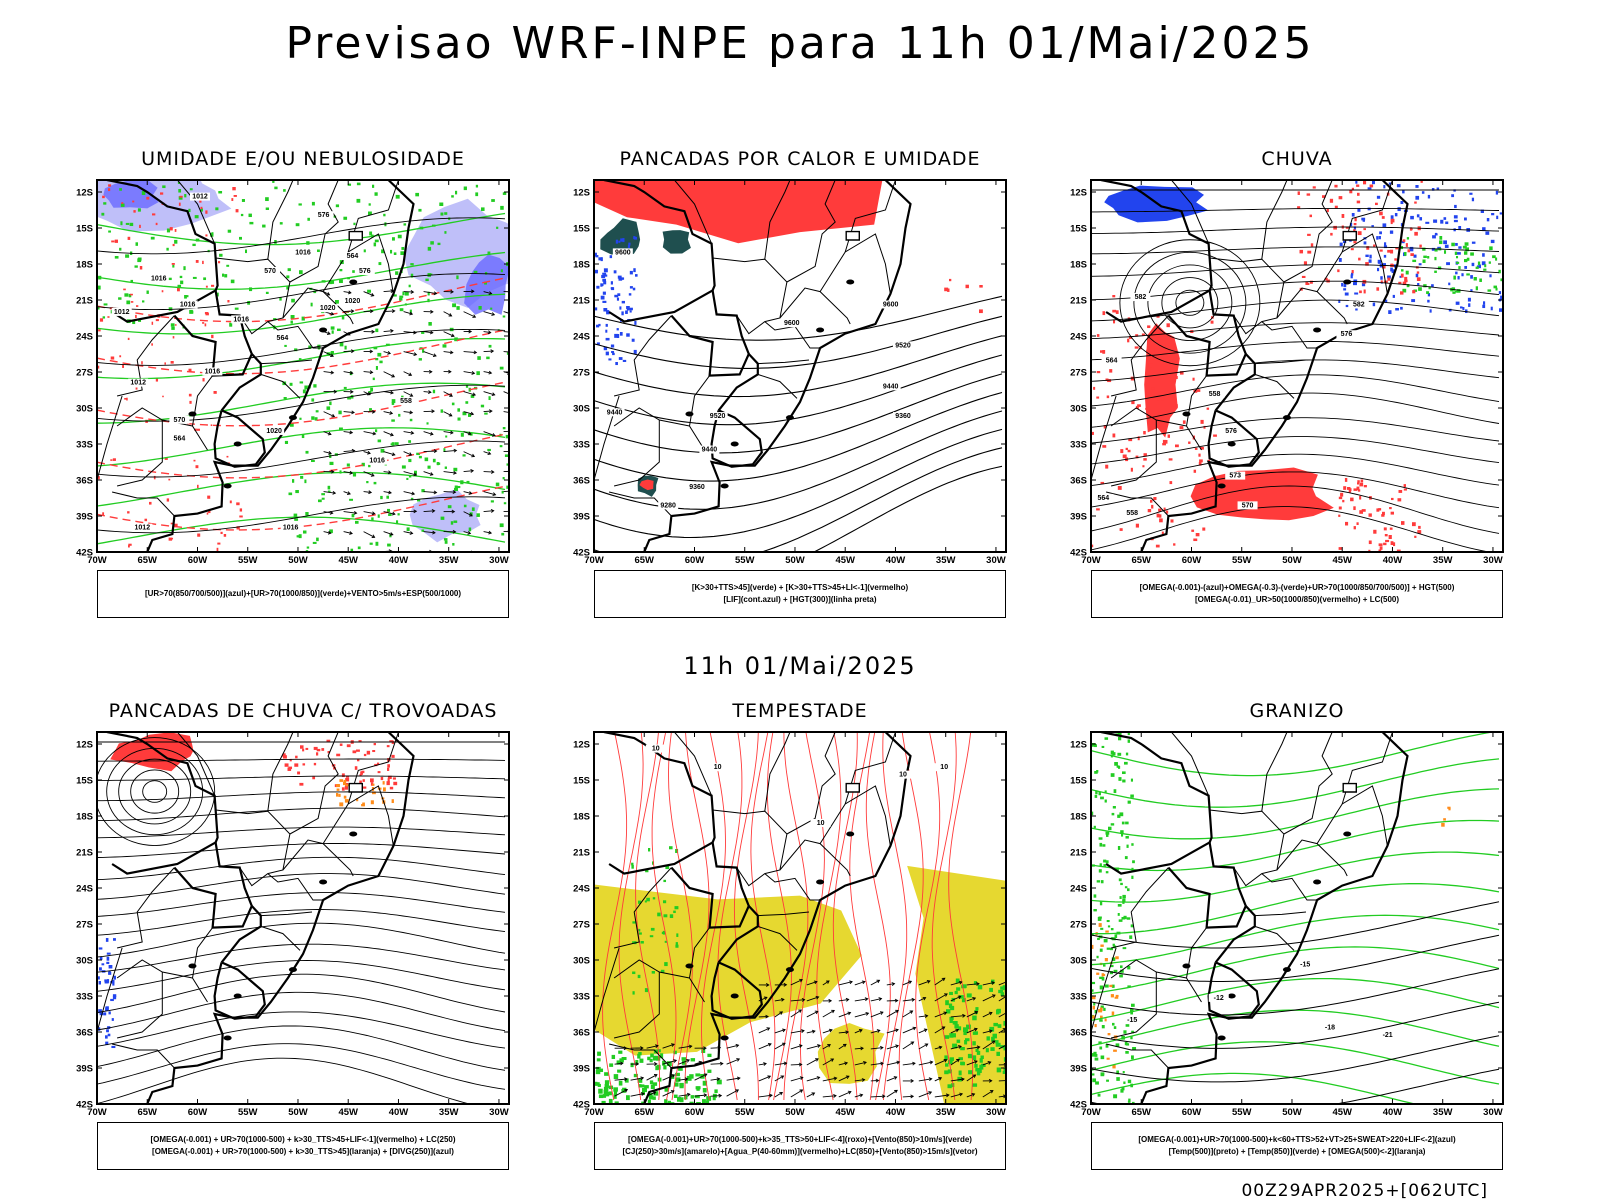 The height and width of the screenshot is (1201, 1600). I want to click on contour-label: 9360, so click(903, 416).